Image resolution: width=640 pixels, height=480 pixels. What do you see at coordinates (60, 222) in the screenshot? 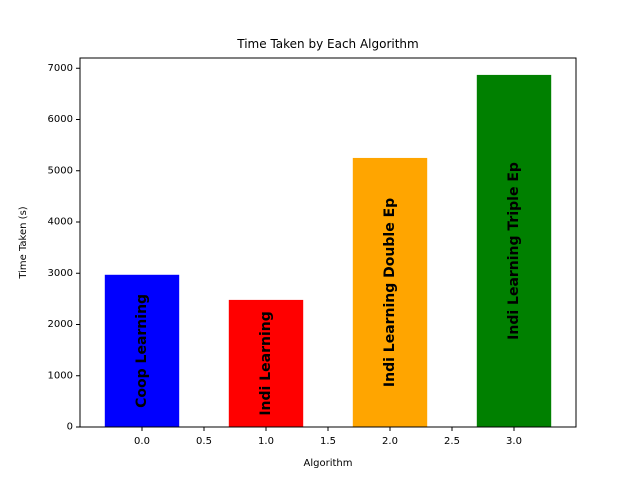
I see `y-tick-label: 4000` at bounding box center [60, 222].